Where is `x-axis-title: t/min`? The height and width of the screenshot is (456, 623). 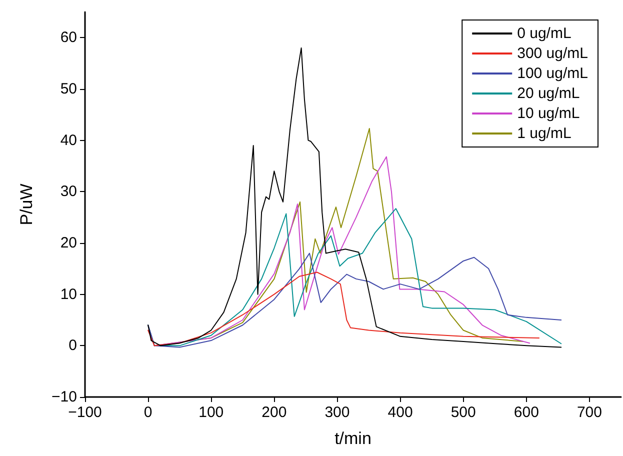 x-axis-title: t/min is located at coordinates (353, 438).